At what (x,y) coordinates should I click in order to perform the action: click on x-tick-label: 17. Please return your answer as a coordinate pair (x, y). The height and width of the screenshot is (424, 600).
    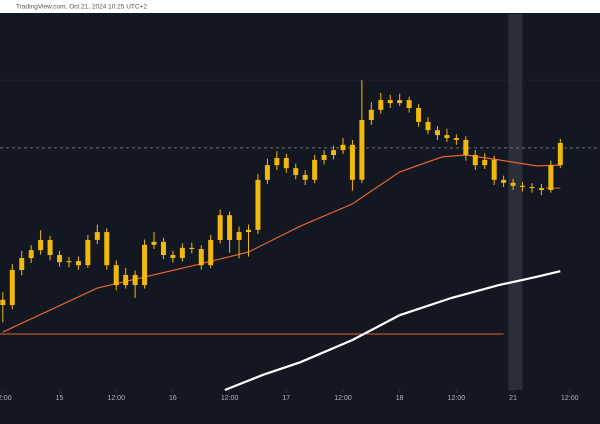
    Looking at the image, I should click on (286, 398).